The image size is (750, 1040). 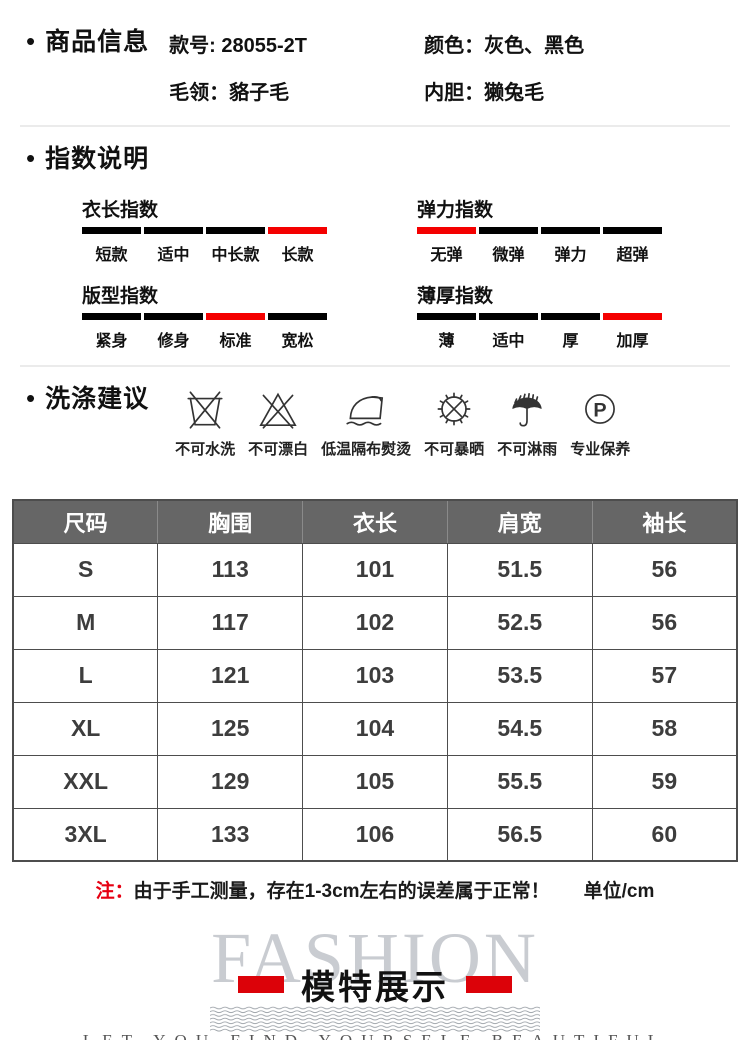 What do you see at coordinates (632, 255) in the screenshot?
I see `index-option: 超弹` at bounding box center [632, 255].